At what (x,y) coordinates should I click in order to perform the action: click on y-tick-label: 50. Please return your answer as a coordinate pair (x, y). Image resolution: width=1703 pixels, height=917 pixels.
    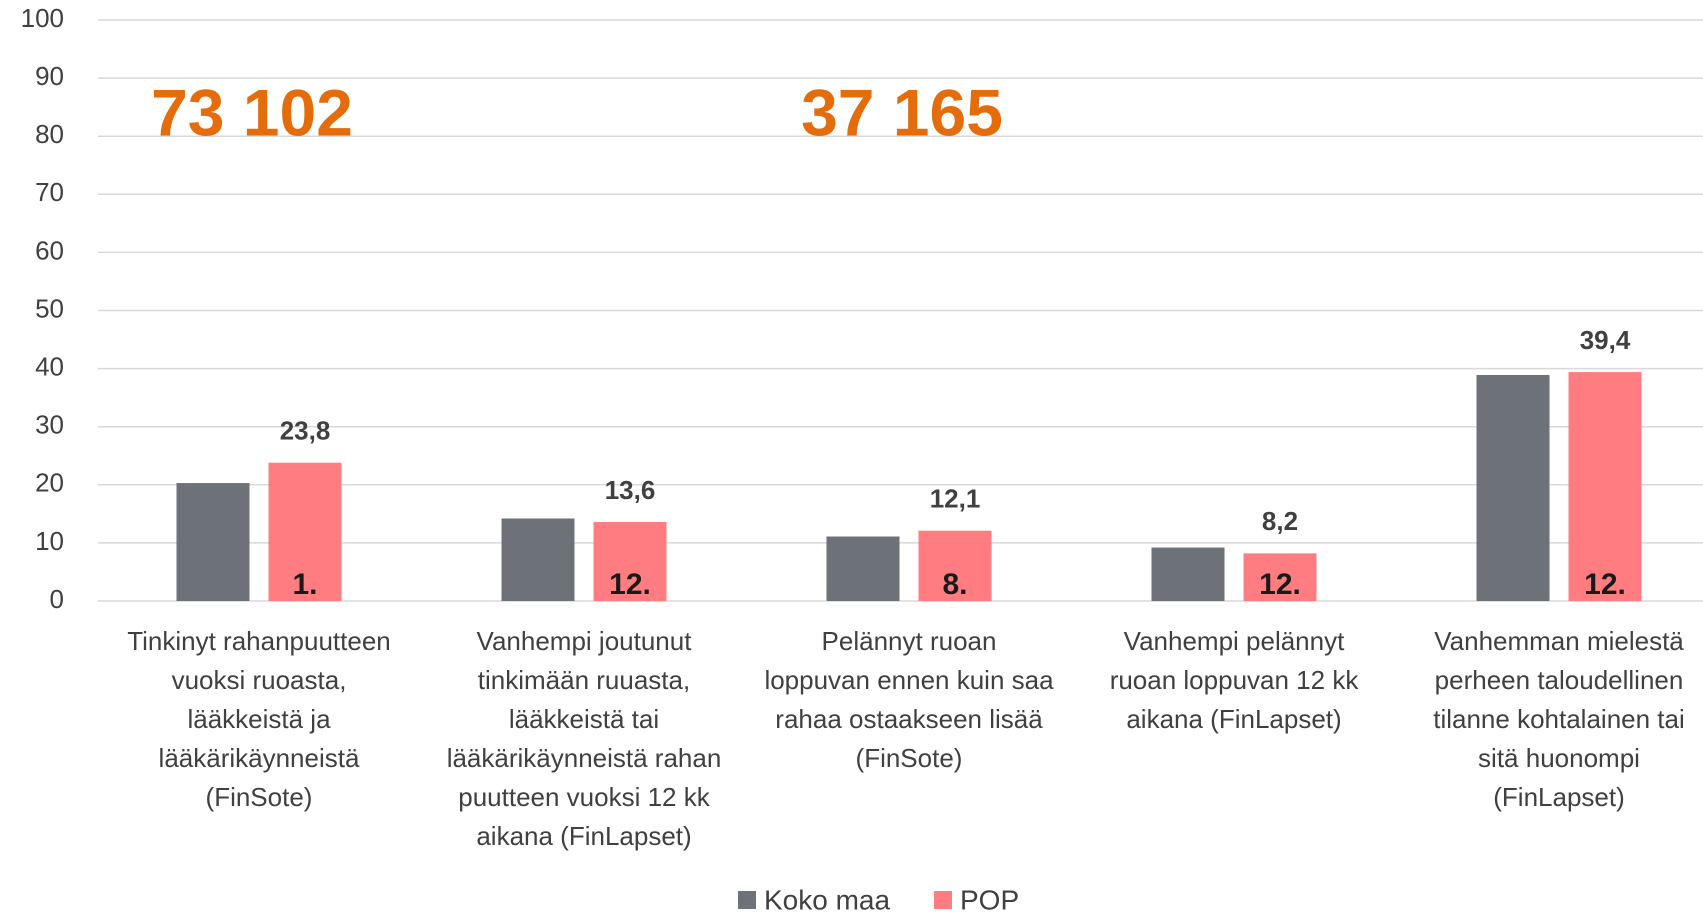
    Looking at the image, I should click on (49, 308).